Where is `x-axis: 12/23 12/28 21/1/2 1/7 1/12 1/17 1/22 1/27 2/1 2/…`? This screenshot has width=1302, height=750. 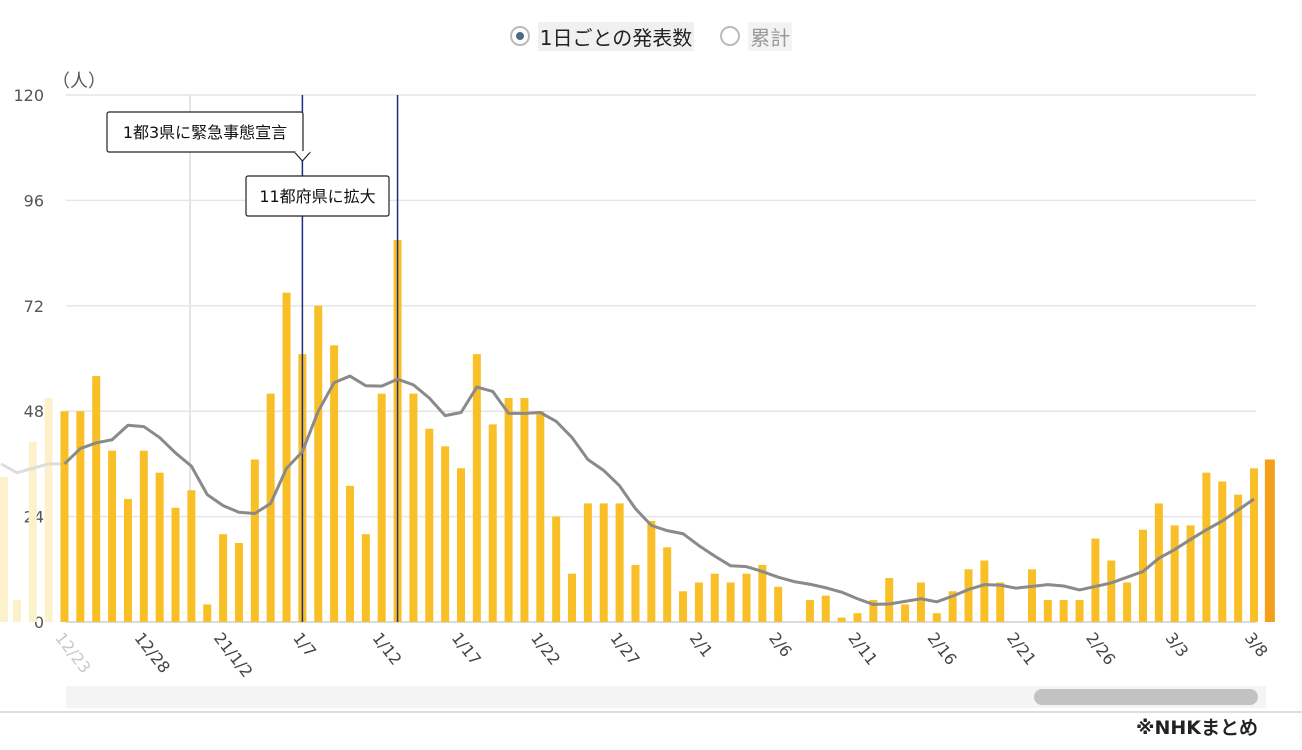
x-axis: 12/23 12/28 21/1/2 1/7 1/12 1/17 1/22 1/27 2/1 2/… is located at coordinates (661, 655).